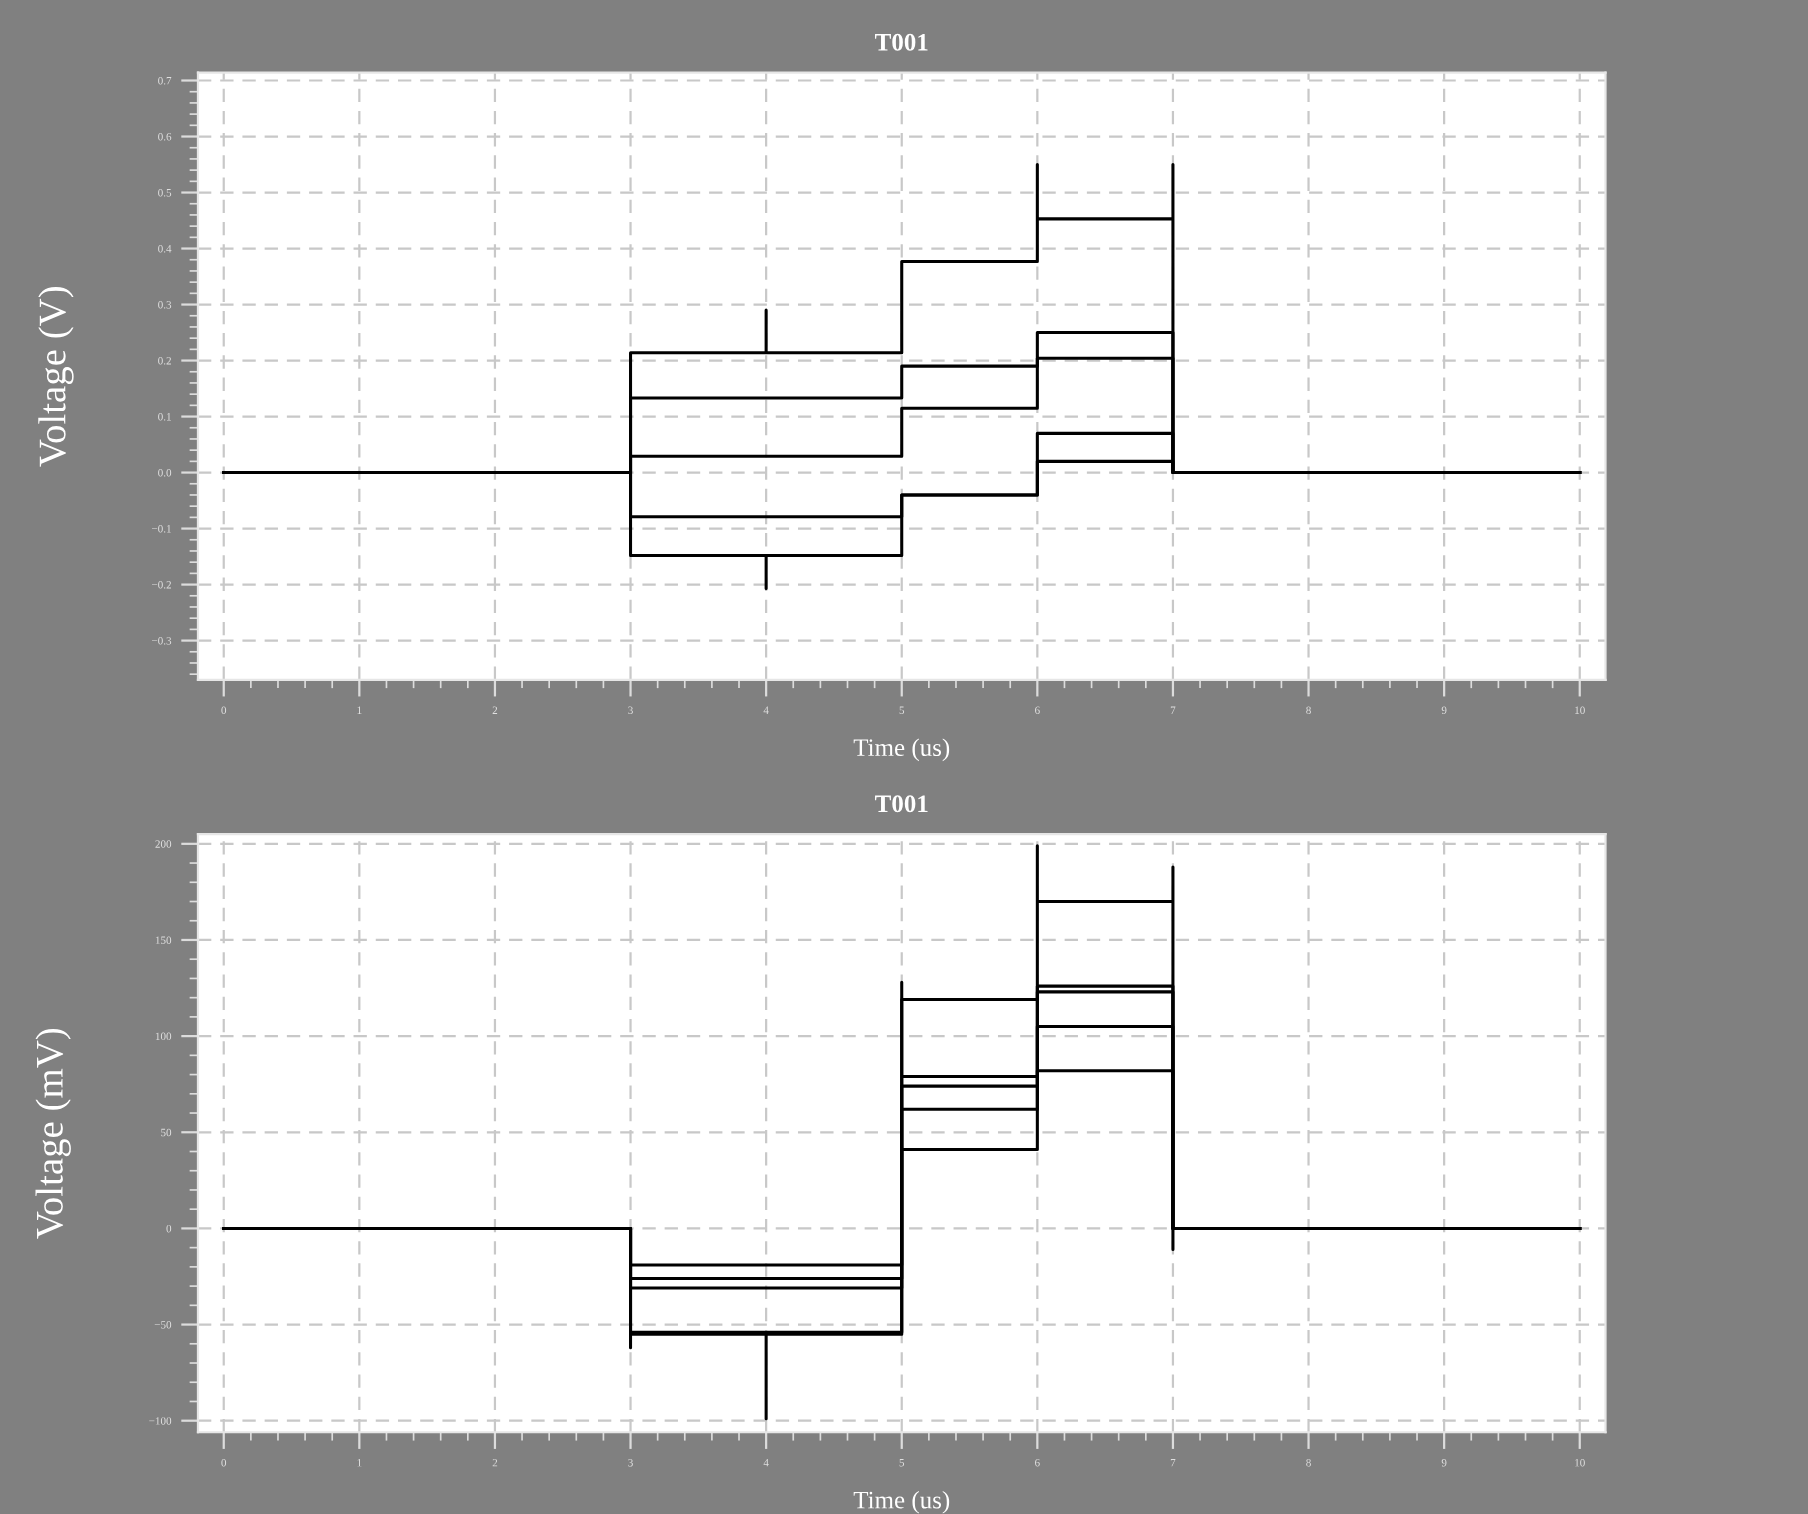 This screenshot has width=1808, height=1514. What do you see at coordinates (56, 377) in the screenshot?
I see `y-axis-title: Voltage (V)` at bounding box center [56, 377].